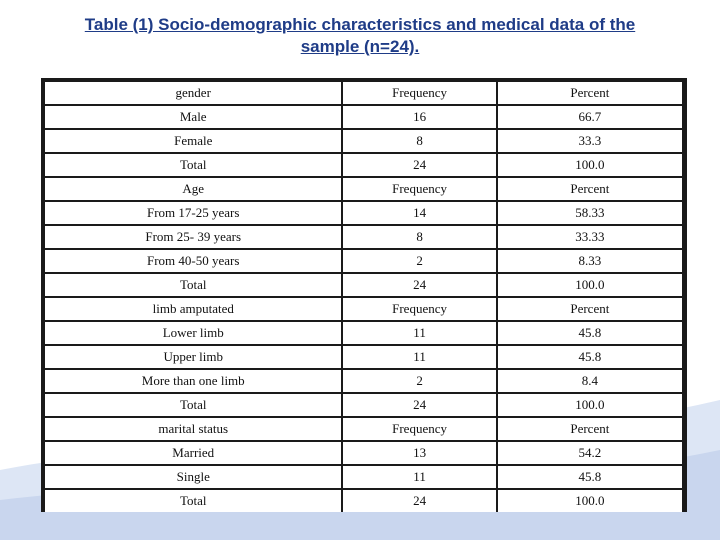 The width and height of the screenshot is (720, 540). I want to click on percent-cell: 8.33, so click(589, 261).